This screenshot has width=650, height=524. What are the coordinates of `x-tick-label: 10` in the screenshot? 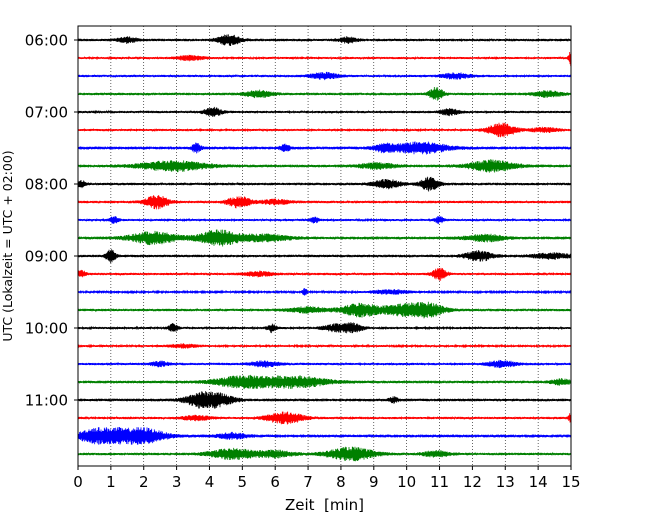 It's located at (406, 482).